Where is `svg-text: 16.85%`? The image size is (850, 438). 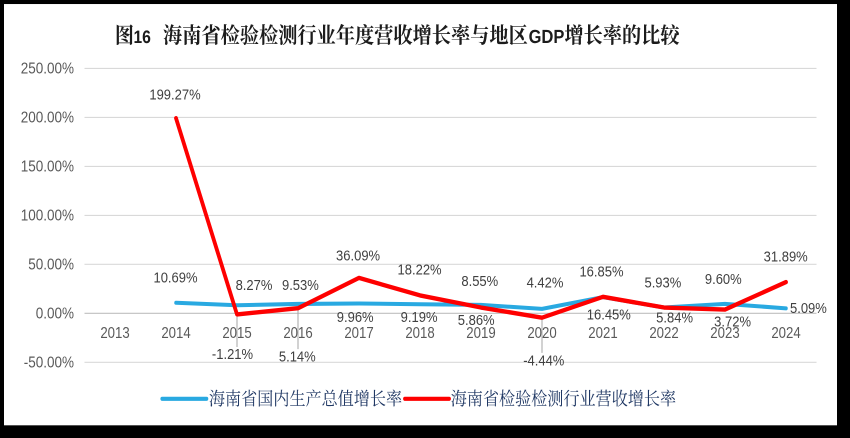 svg-text: 16.85% is located at coordinates (601, 271).